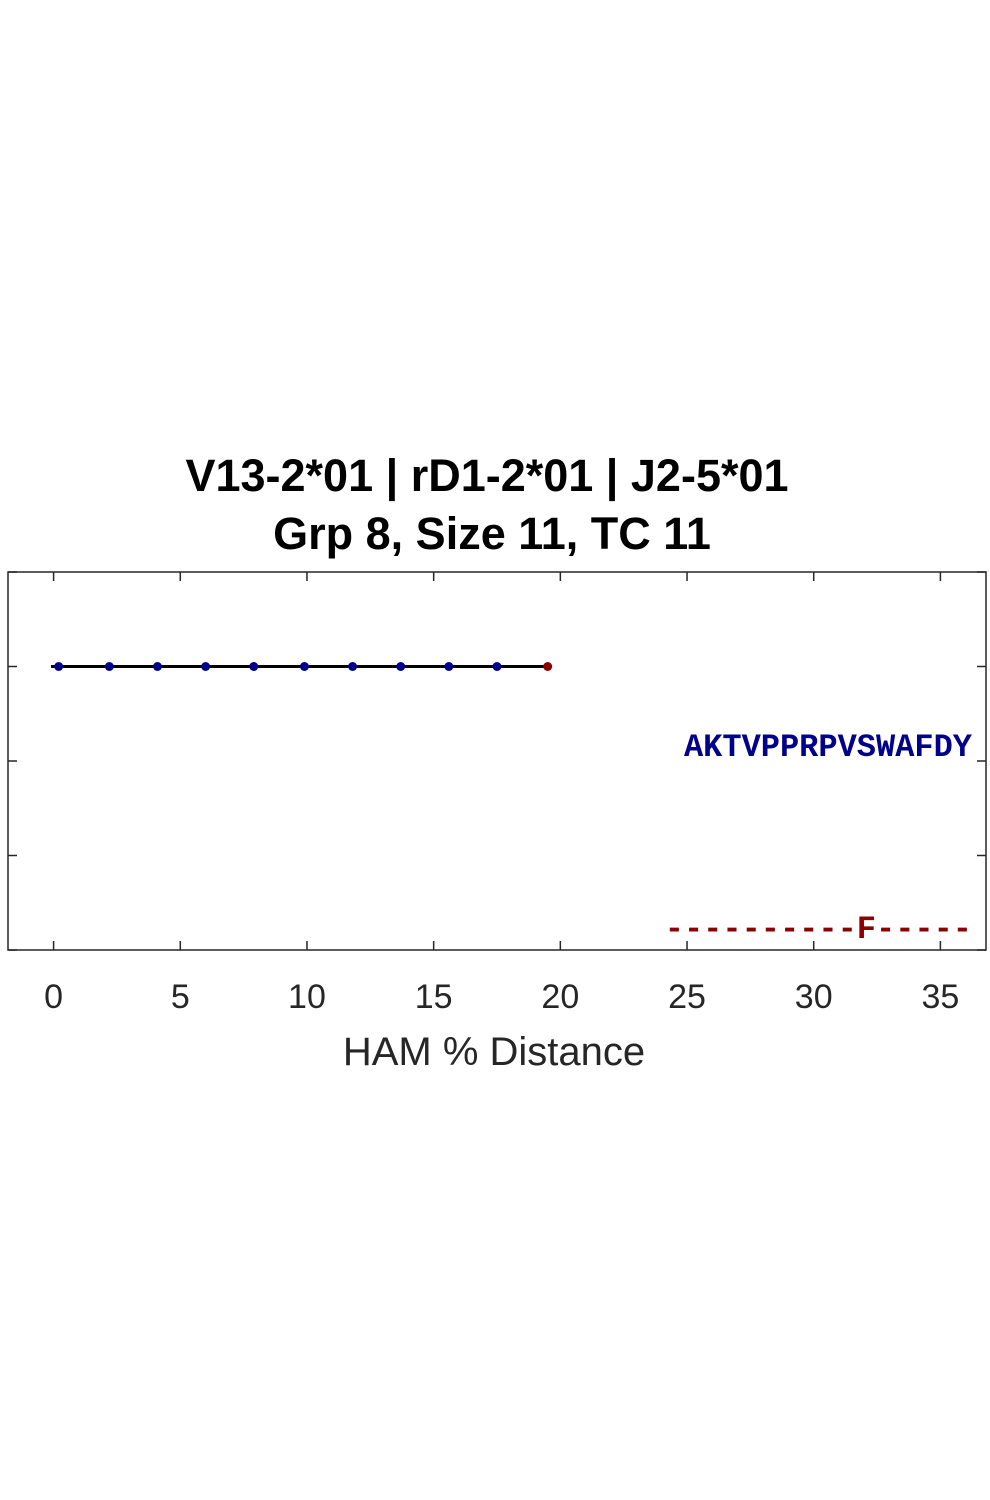 This screenshot has width=990, height=1500. Describe the element at coordinates (940, 997) in the screenshot. I see `x-tick-label: 35` at that location.